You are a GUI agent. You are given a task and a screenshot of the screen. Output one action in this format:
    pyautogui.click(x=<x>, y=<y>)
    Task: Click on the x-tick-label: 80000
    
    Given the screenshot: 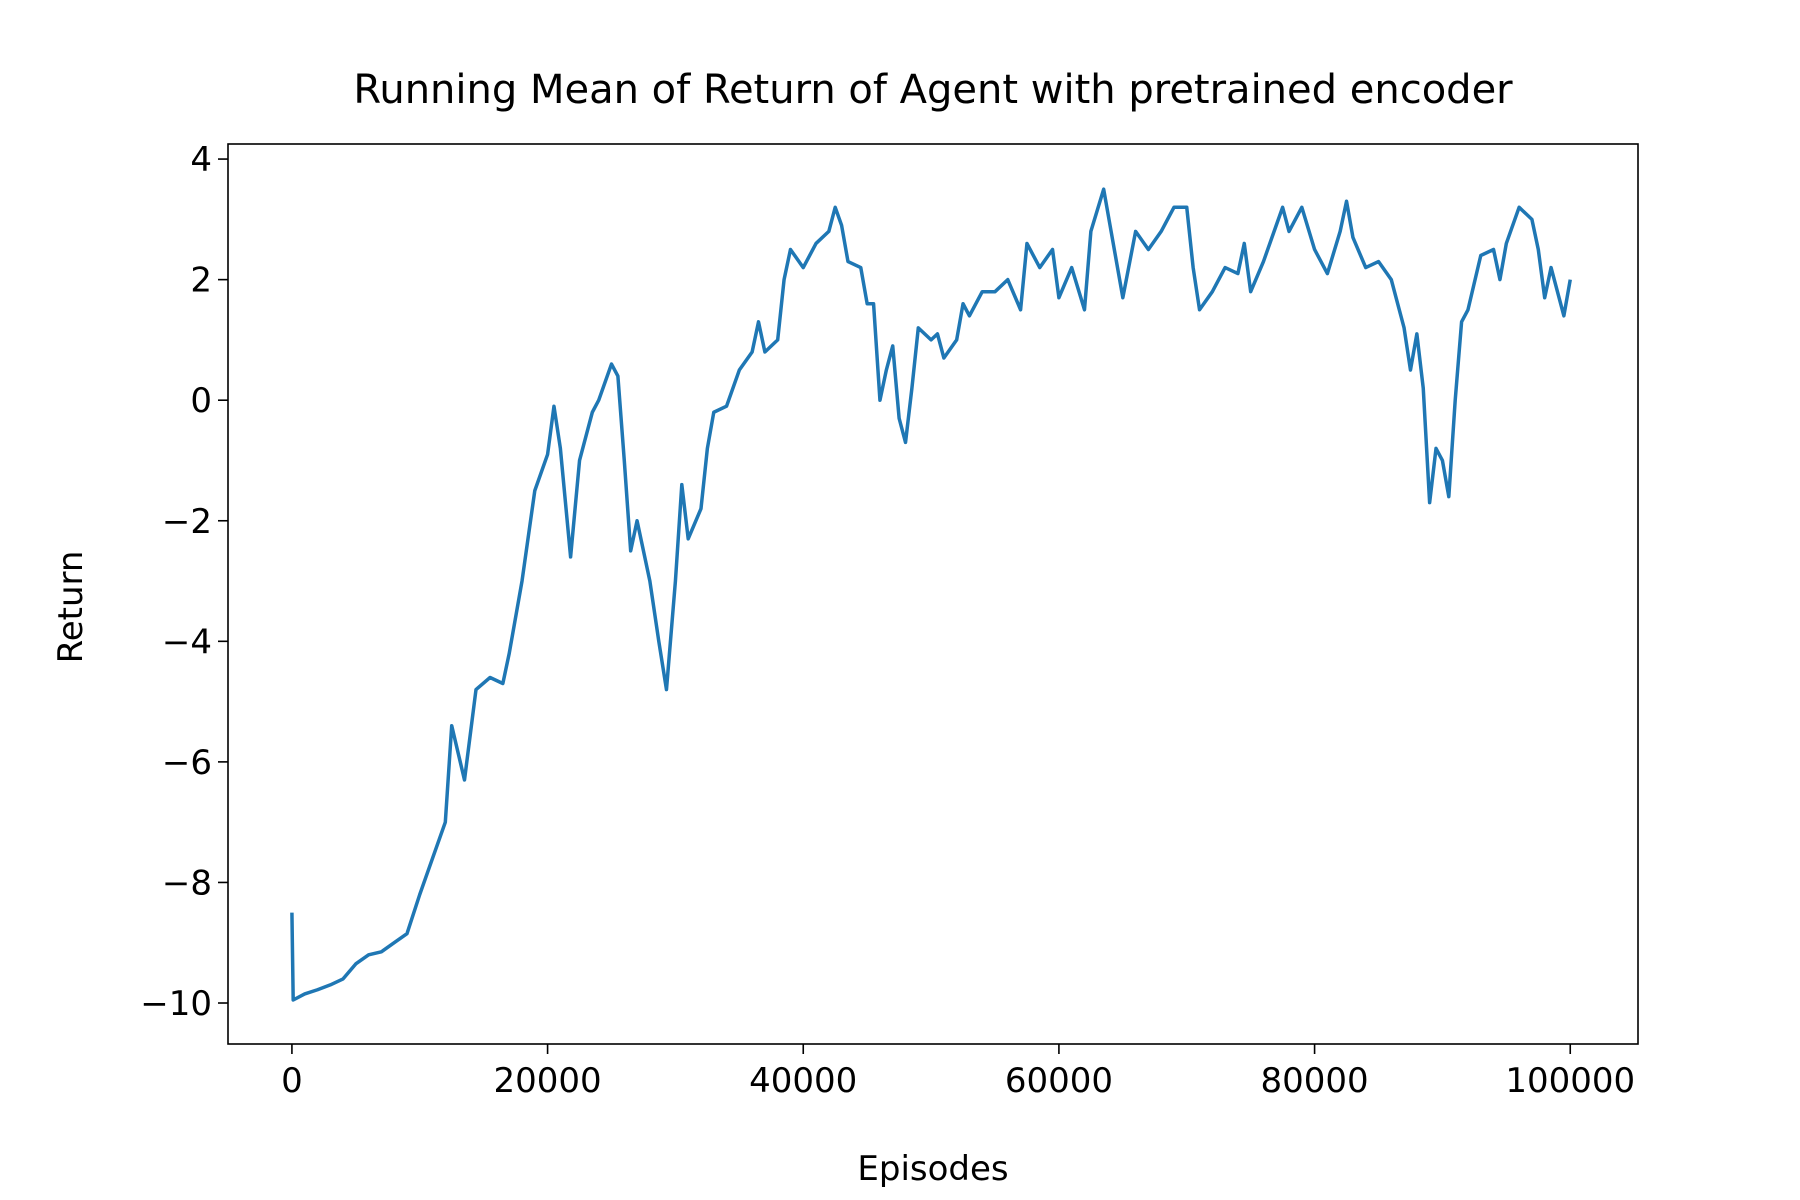 What is the action you would take?
    pyautogui.click(x=1314, y=1081)
    